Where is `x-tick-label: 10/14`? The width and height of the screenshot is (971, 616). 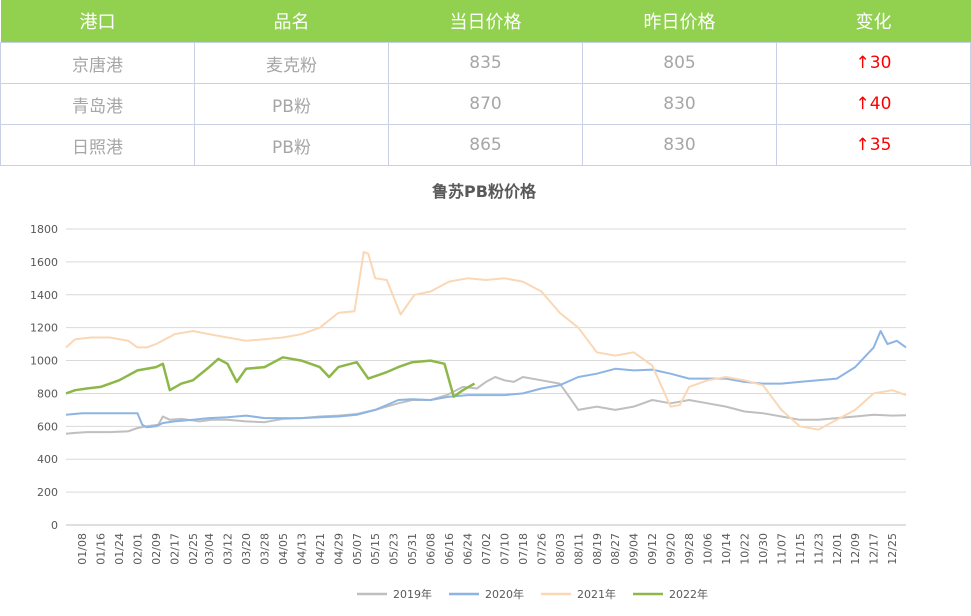
x-tick-label: 10/14 is located at coordinates (726, 549).